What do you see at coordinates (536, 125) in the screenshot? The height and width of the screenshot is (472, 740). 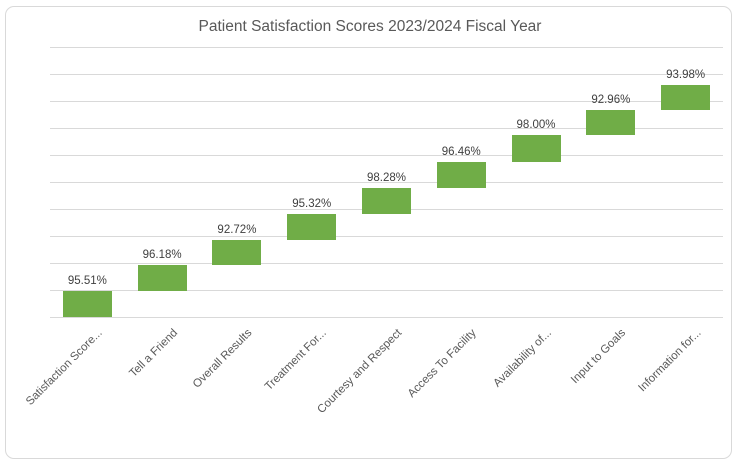 I see `bar-value-label: 98.00%` at bounding box center [536, 125].